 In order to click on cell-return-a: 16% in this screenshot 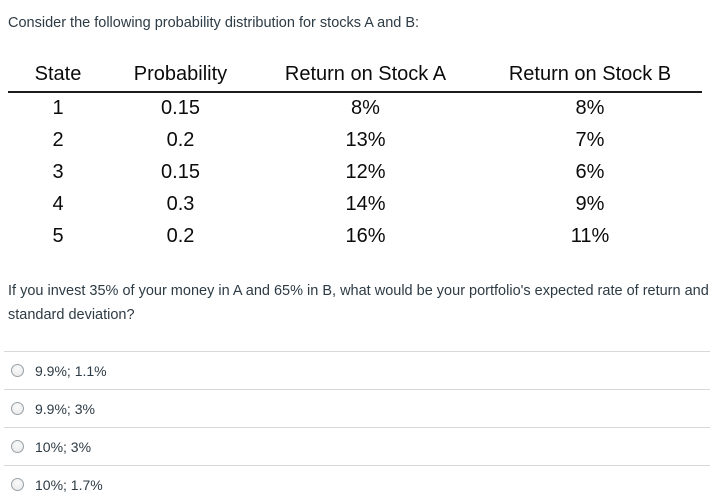, I will do `click(365, 235)`.